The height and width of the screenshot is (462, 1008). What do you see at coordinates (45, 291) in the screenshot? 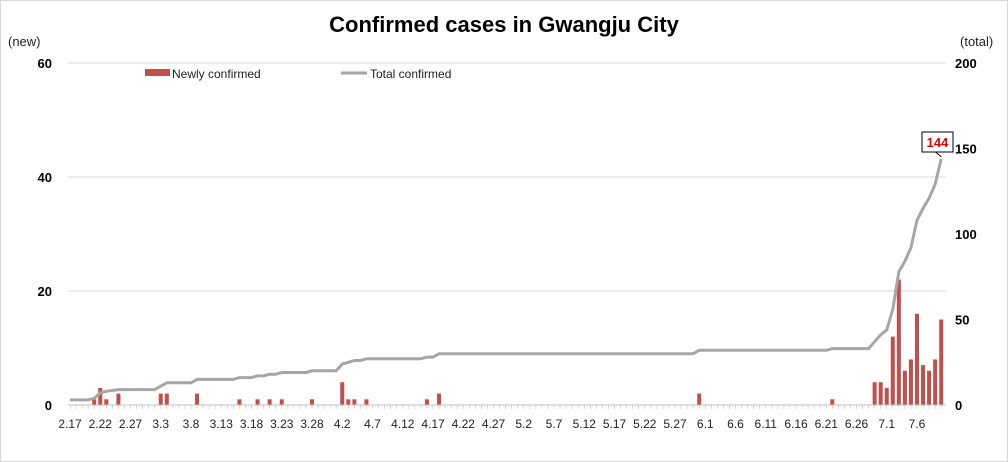
I see `left-tick-label: 20` at bounding box center [45, 291].